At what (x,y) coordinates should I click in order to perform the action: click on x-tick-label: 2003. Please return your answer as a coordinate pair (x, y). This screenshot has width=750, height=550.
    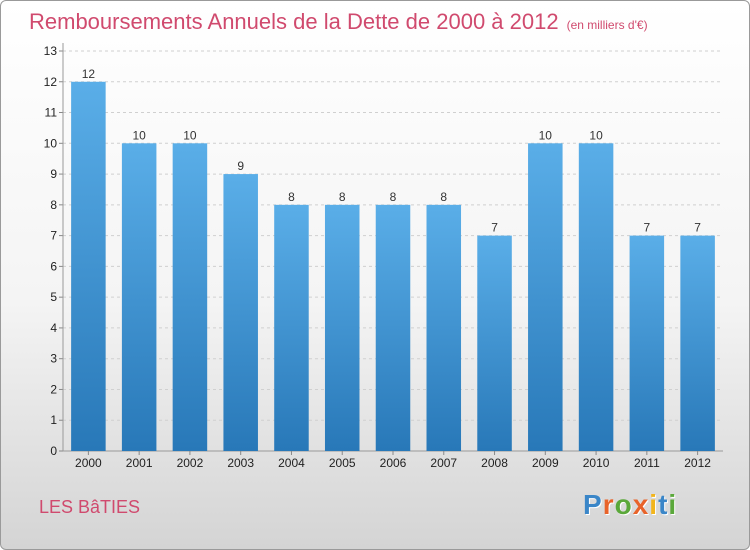
    Looking at the image, I should click on (240, 463).